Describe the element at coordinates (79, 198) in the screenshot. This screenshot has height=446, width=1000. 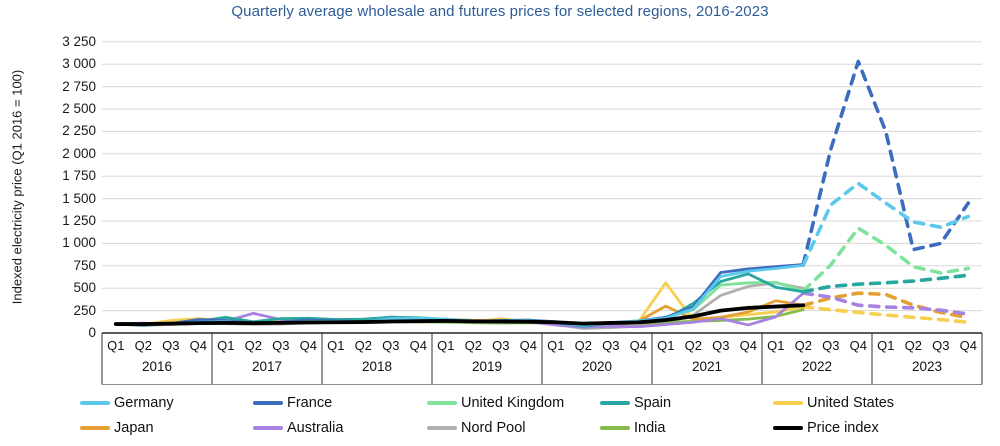
I see `y-tick-label: 1 500` at that location.